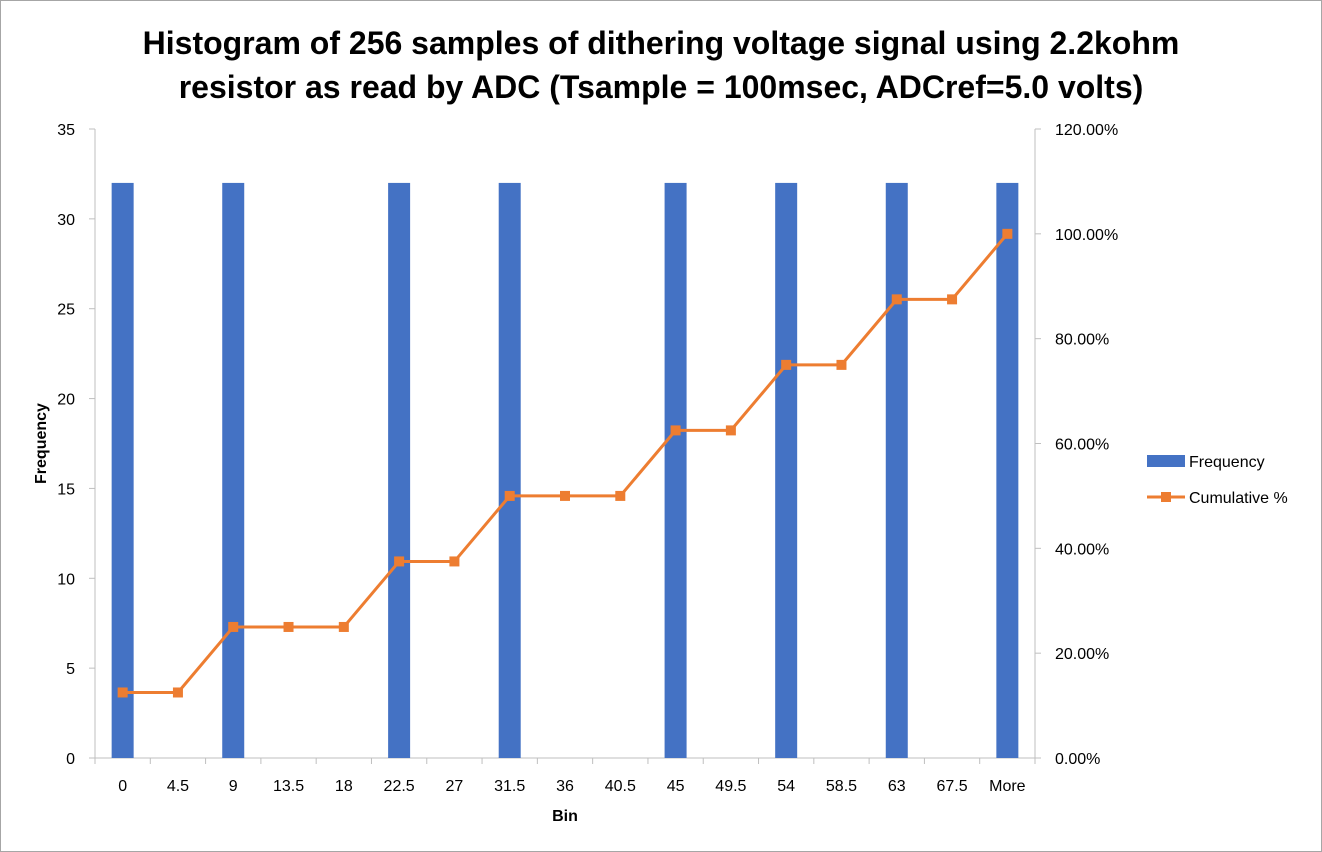  What do you see at coordinates (565, 786) in the screenshot?
I see `x-tick-label: 36` at bounding box center [565, 786].